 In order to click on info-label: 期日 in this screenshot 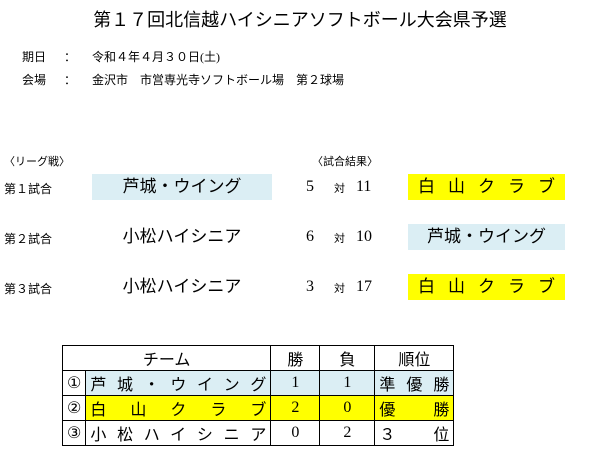, I will do `click(34, 57)`.